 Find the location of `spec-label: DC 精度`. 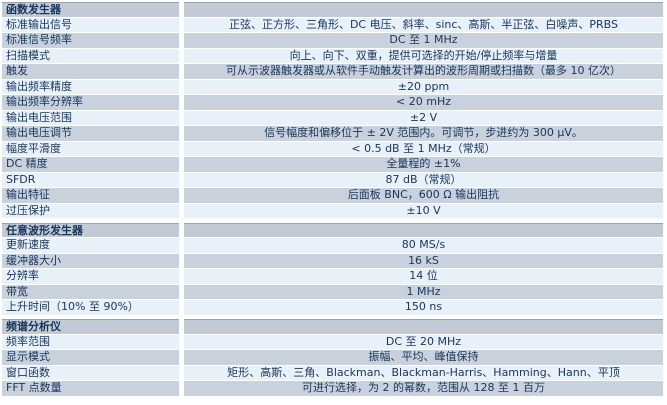

spec-label: DC 精度 is located at coordinates (90, 164).